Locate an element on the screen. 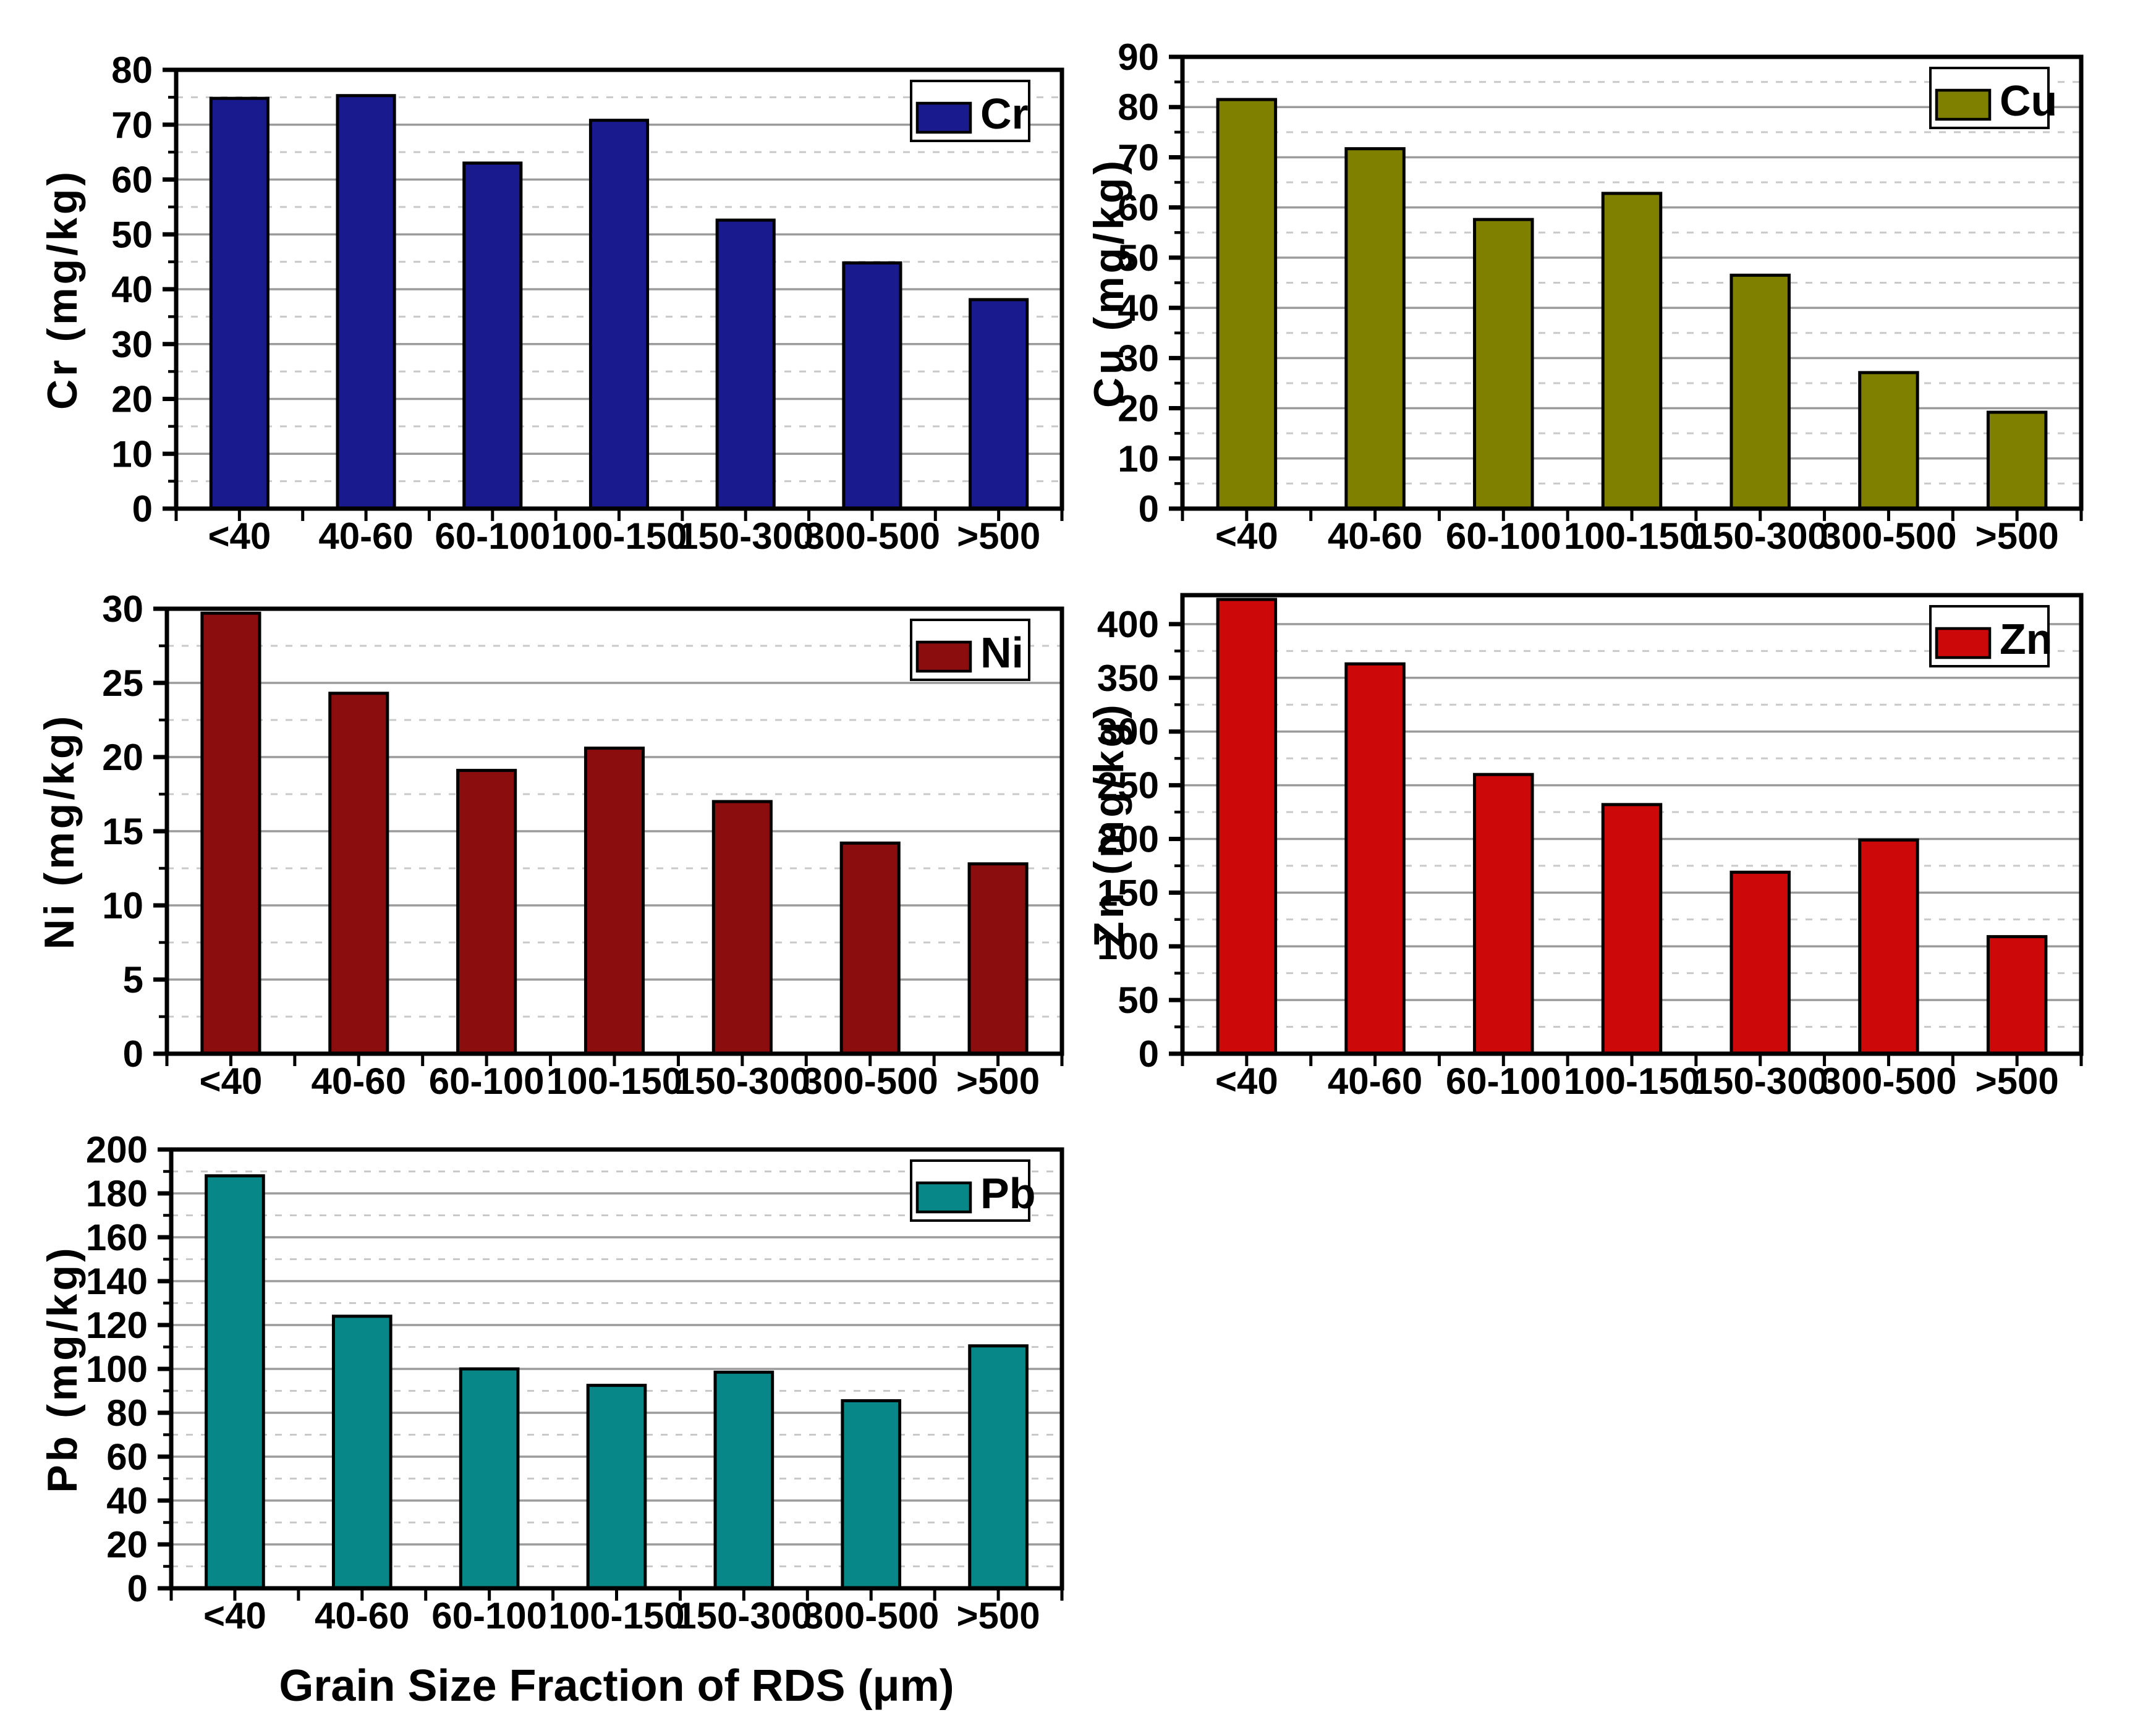 This screenshot has height=1736, width=2156. legend-label: Ni is located at coordinates (1002, 653).